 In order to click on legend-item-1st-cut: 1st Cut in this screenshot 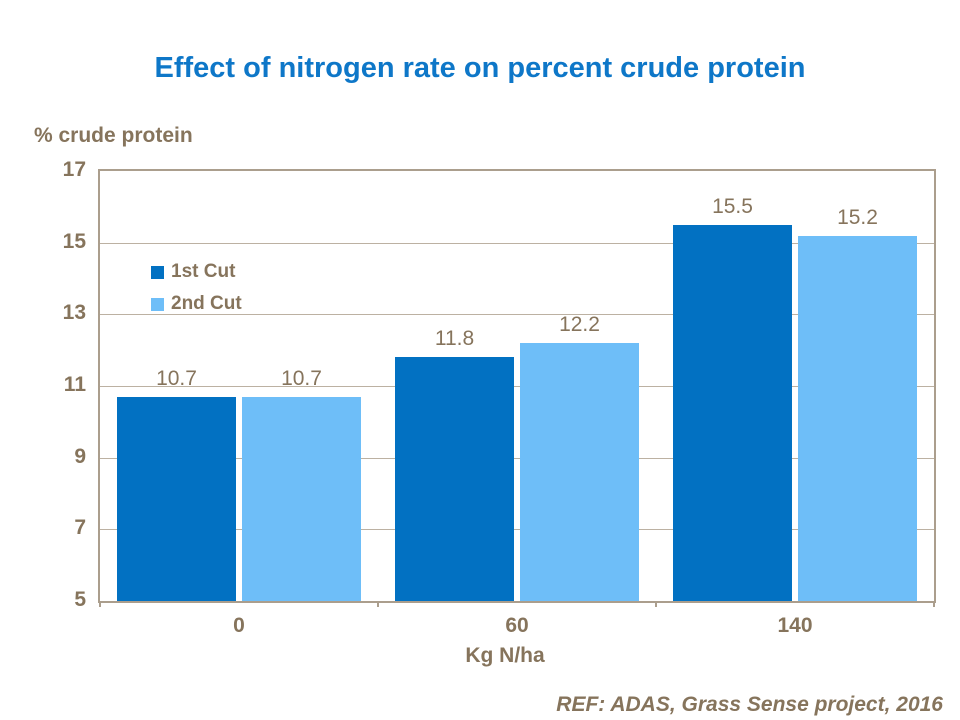, I will do `click(196, 272)`.